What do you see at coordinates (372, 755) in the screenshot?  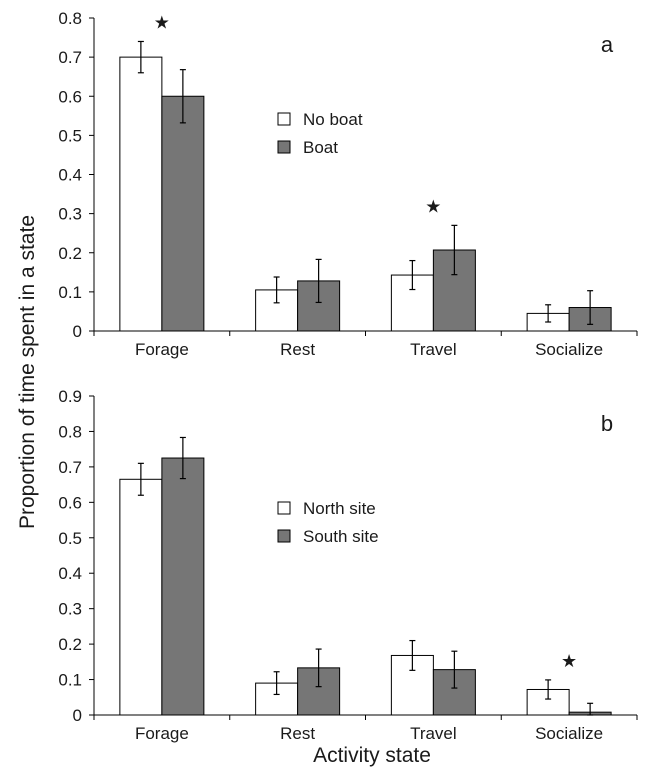 I see `x-axis-title: Activity state` at bounding box center [372, 755].